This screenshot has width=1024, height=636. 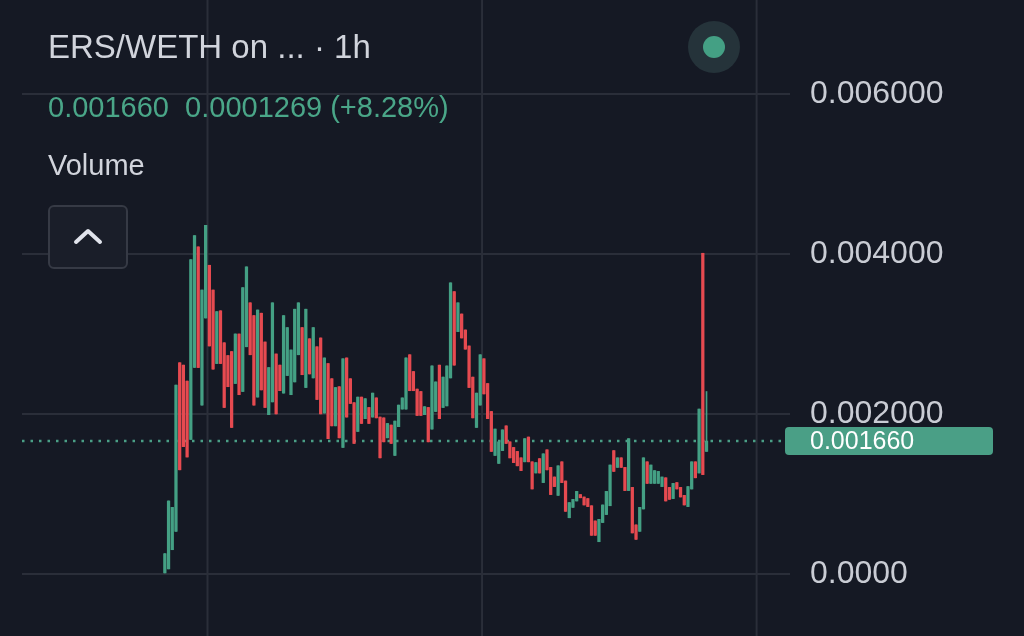 What do you see at coordinates (209, 47) in the screenshot?
I see `text: ERS/WETH on ... · 1h` at bounding box center [209, 47].